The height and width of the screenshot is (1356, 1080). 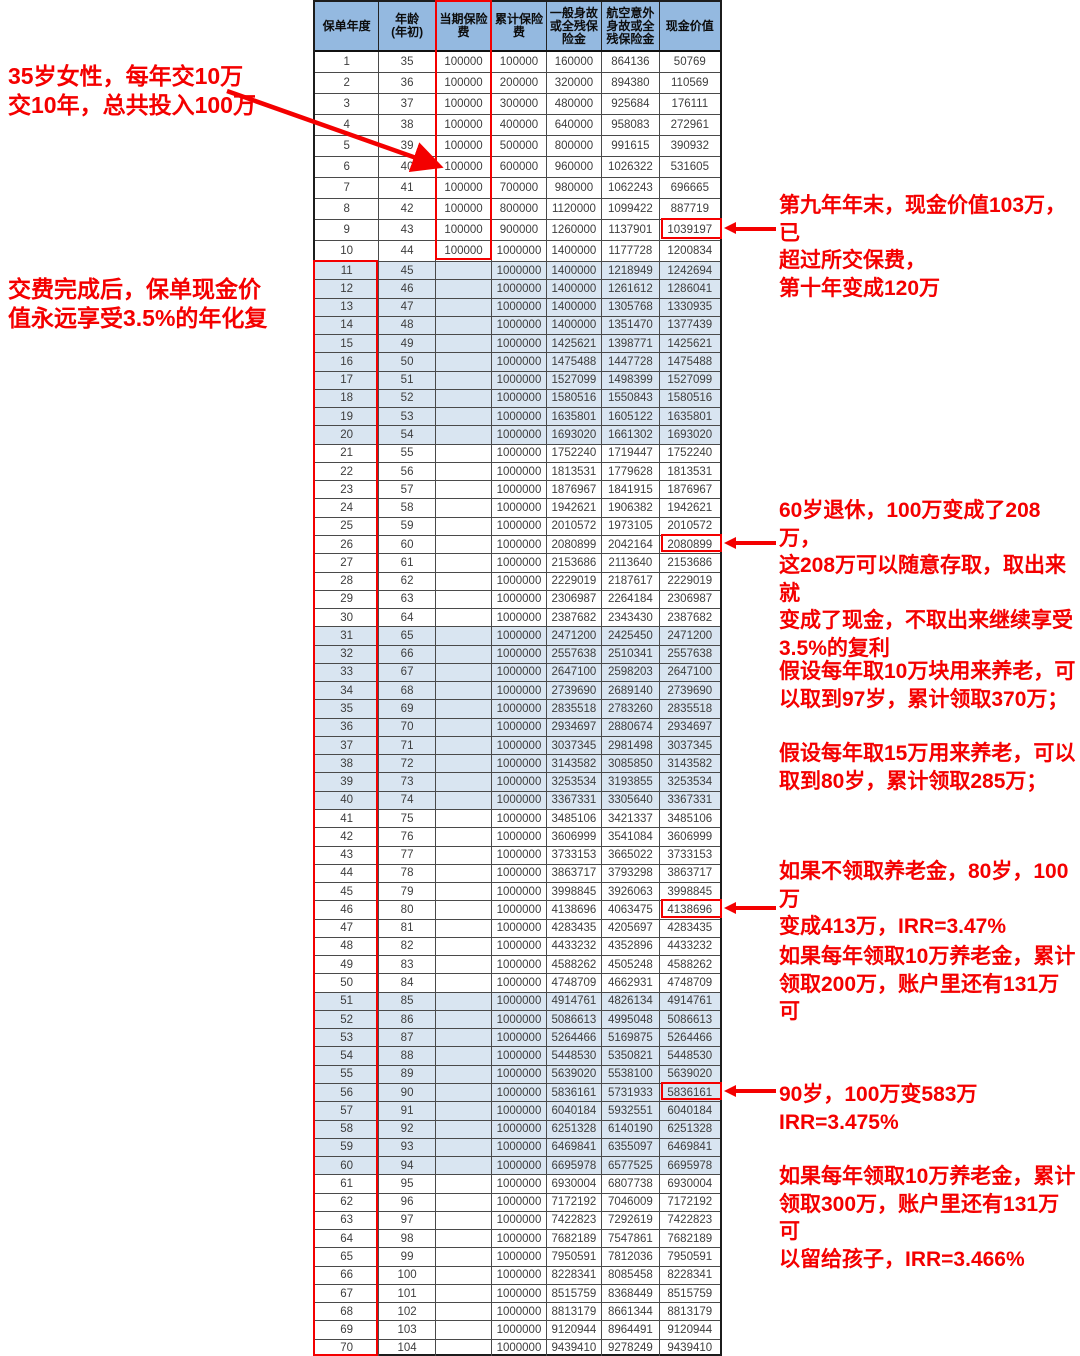 What do you see at coordinates (631, 819) in the screenshot?
I see `cell: 3421337` at bounding box center [631, 819].